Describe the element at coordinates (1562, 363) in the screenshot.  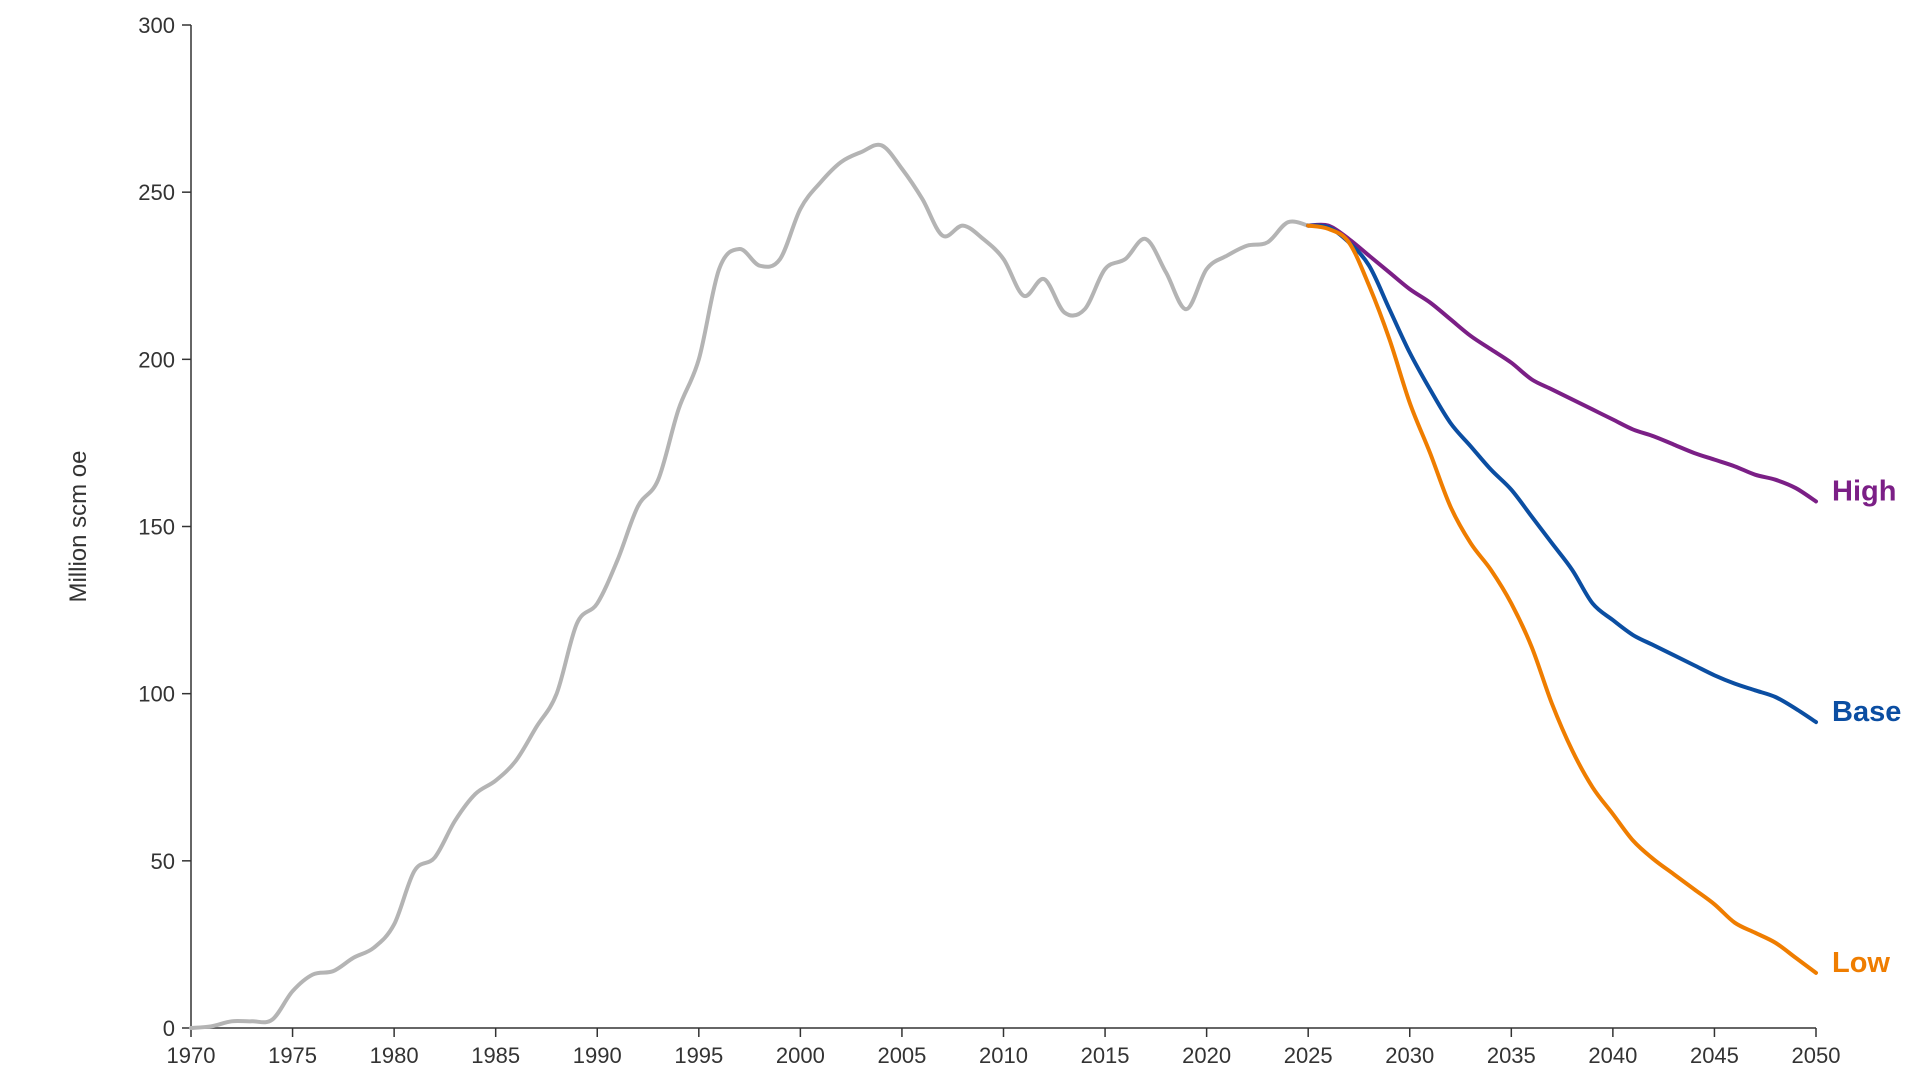
I see `series-line-high` at that location.